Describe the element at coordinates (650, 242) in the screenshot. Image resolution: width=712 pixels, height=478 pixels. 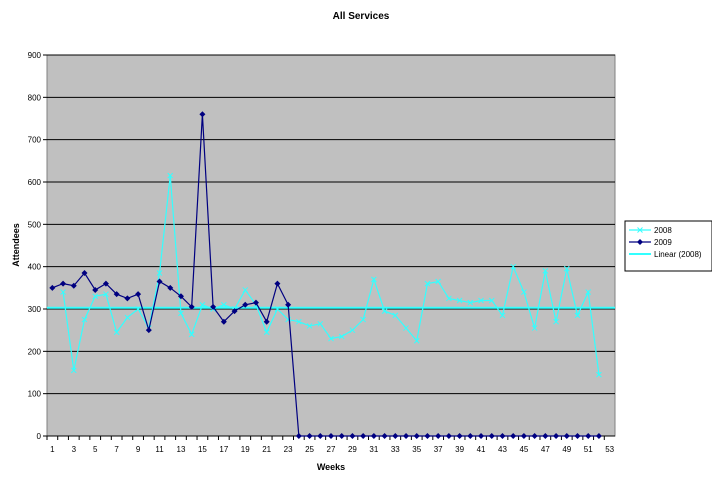
I see `legend-item: 2009` at that location.